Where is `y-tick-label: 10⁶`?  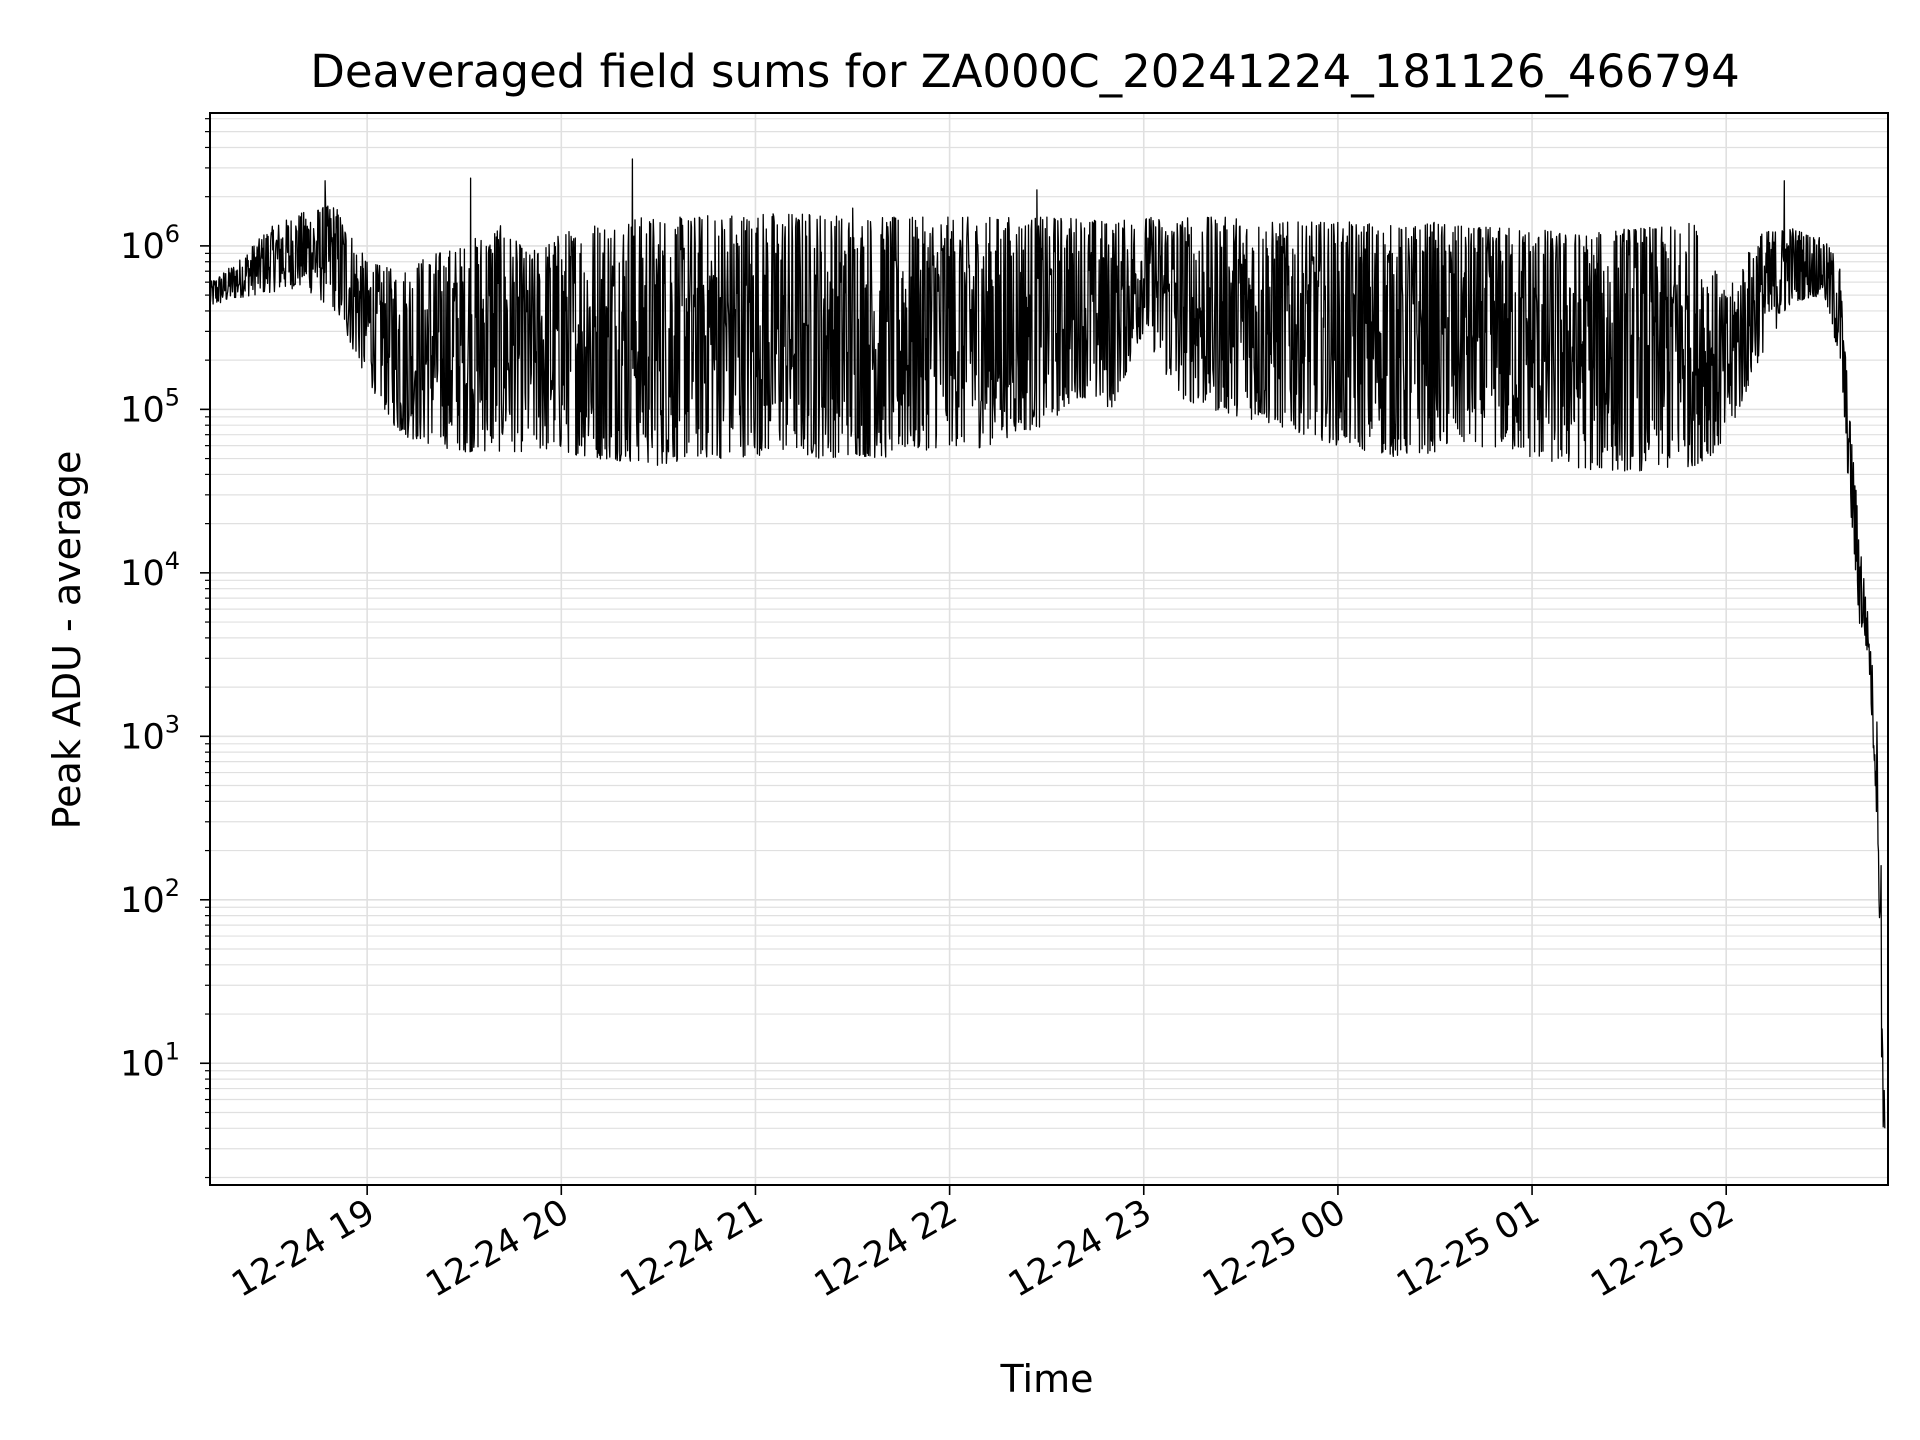
y-tick-label: 10⁶ is located at coordinates (150, 243).